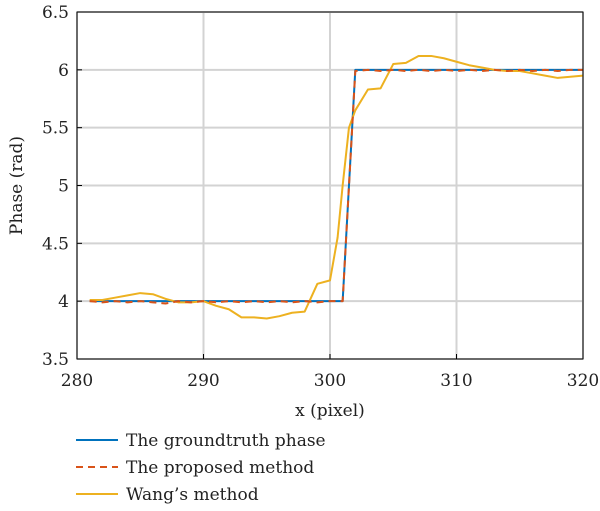 The width and height of the screenshot is (600, 511). I want to click on legend-label-1: The proposed method, so click(220, 468).